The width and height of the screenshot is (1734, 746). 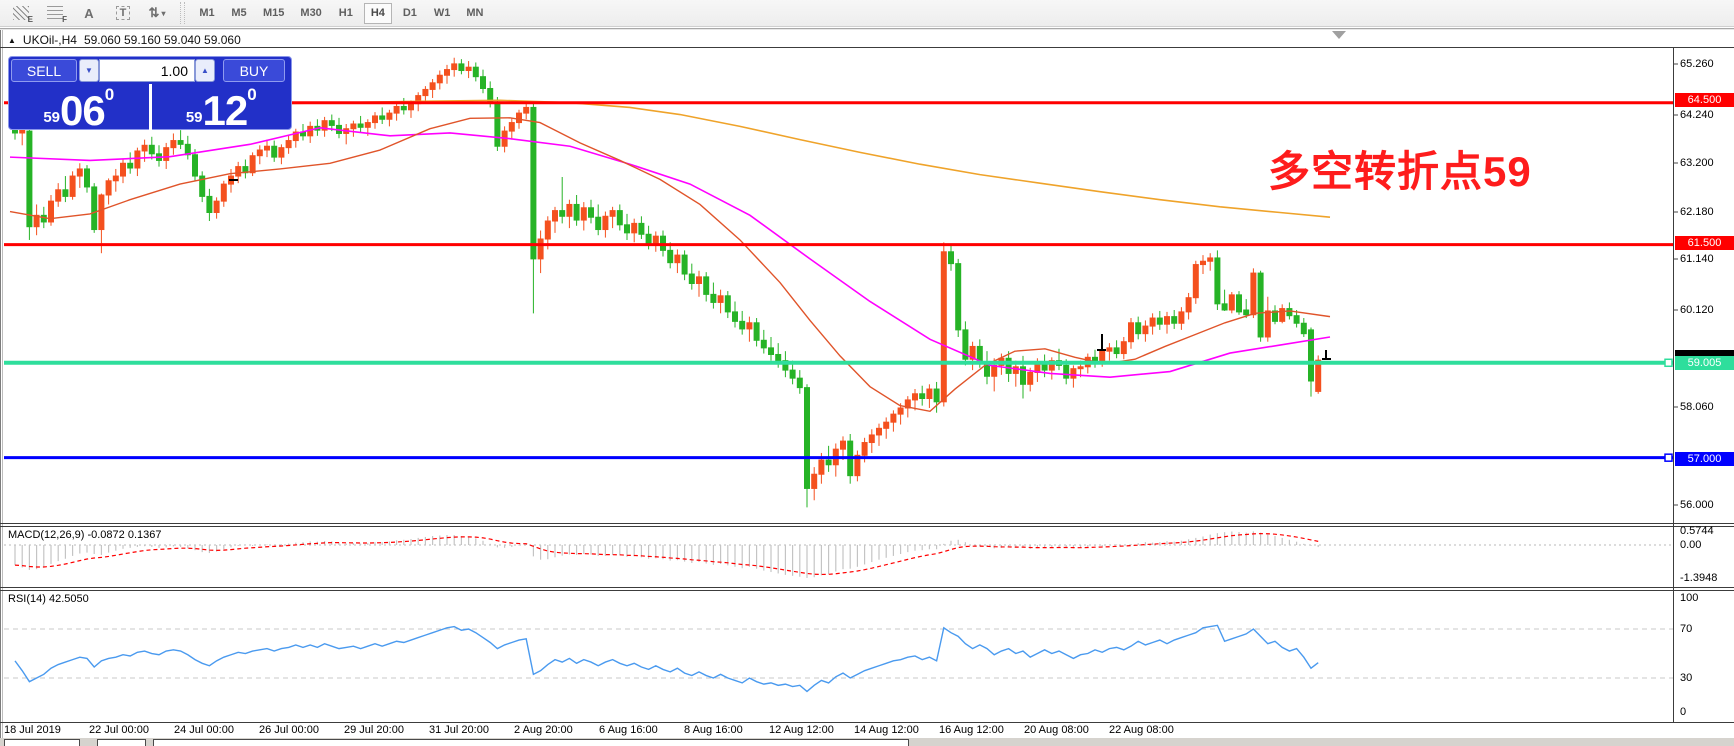 I want to click on timeframe-button-mn: MN, so click(x=475, y=13).